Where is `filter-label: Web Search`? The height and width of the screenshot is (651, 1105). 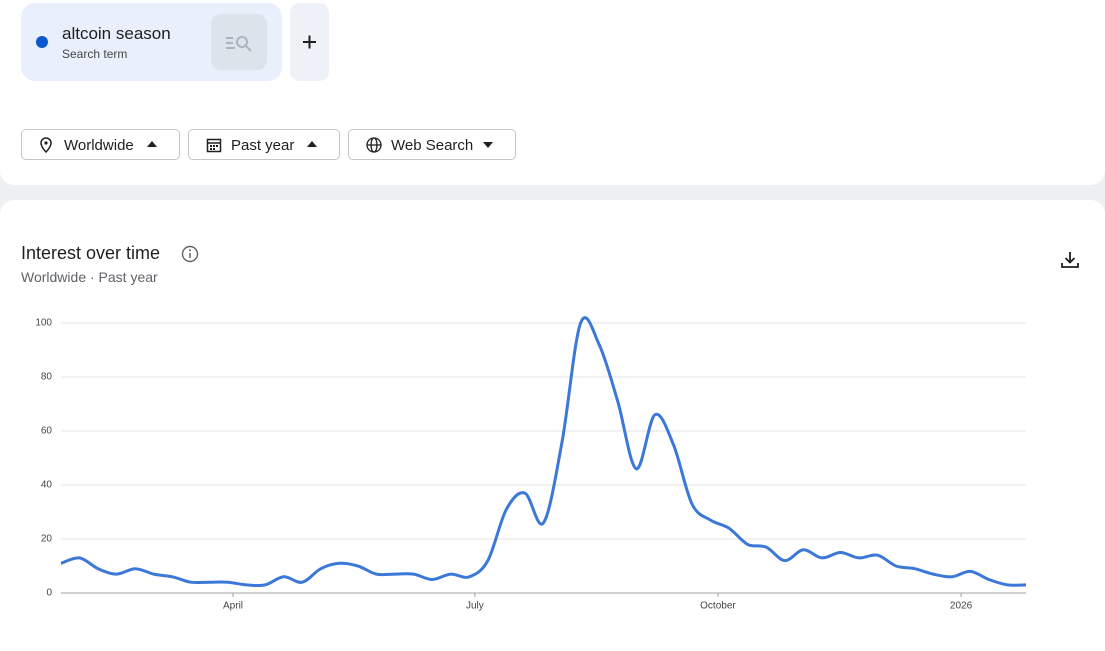
filter-label: Web Search is located at coordinates (432, 145).